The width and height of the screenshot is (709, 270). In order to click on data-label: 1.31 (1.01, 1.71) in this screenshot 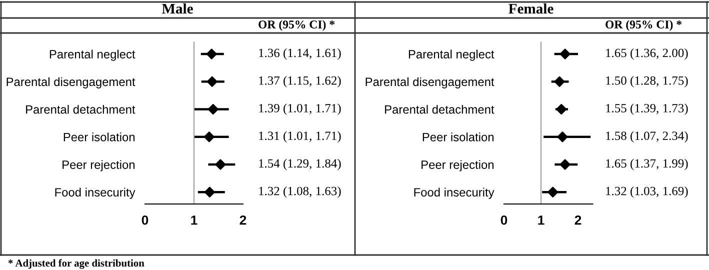, I will do `click(300, 137)`.